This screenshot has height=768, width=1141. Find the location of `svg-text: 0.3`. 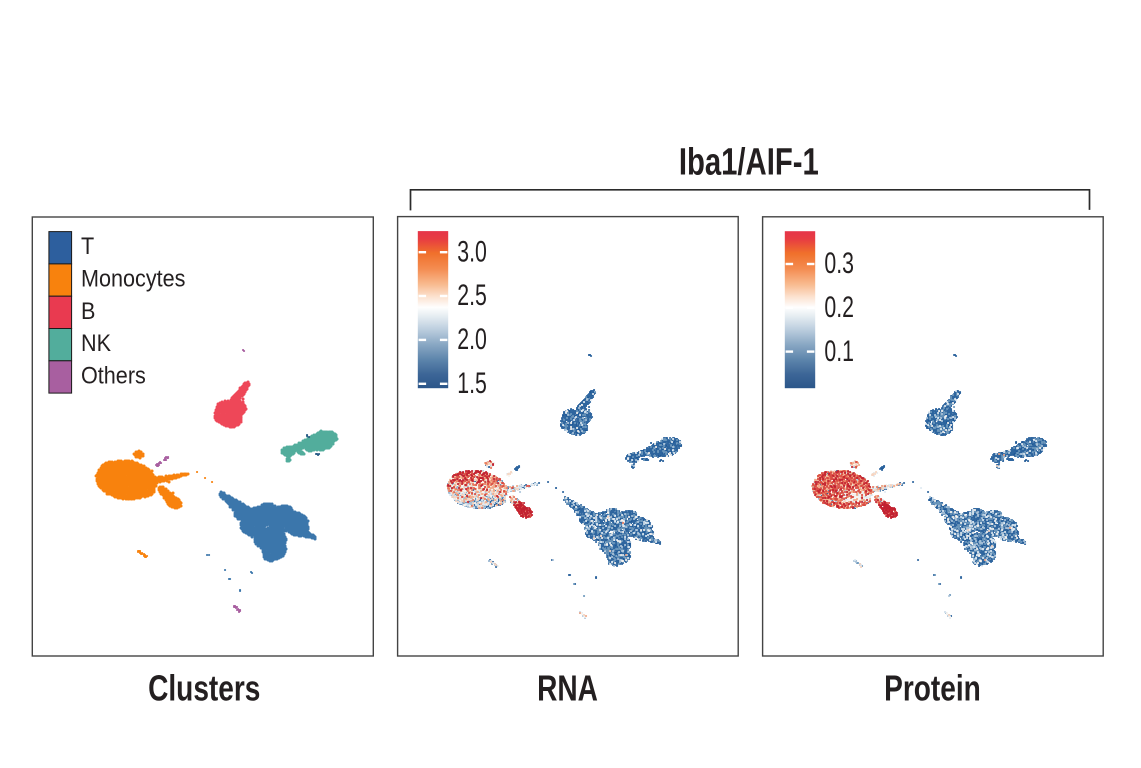

svg-text: 0.3 is located at coordinates (839, 263).